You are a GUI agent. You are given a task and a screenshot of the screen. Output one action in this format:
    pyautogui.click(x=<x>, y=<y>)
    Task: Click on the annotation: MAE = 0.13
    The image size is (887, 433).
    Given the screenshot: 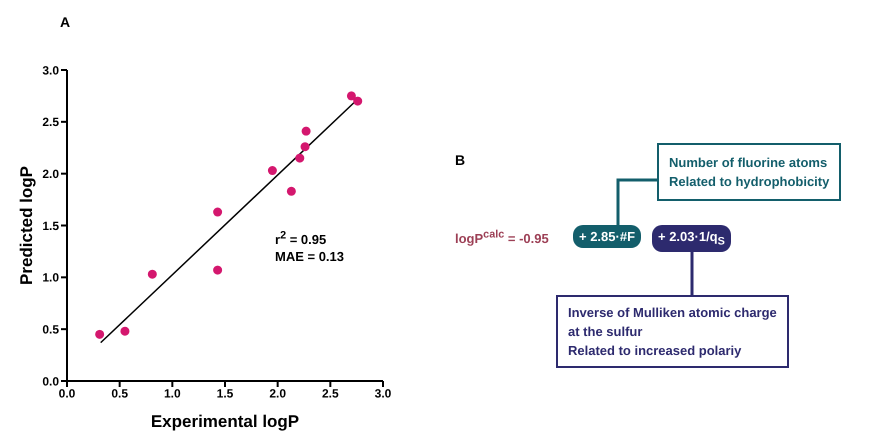 What is the action you would take?
    pyautogui.click(x=309, y=256)
    